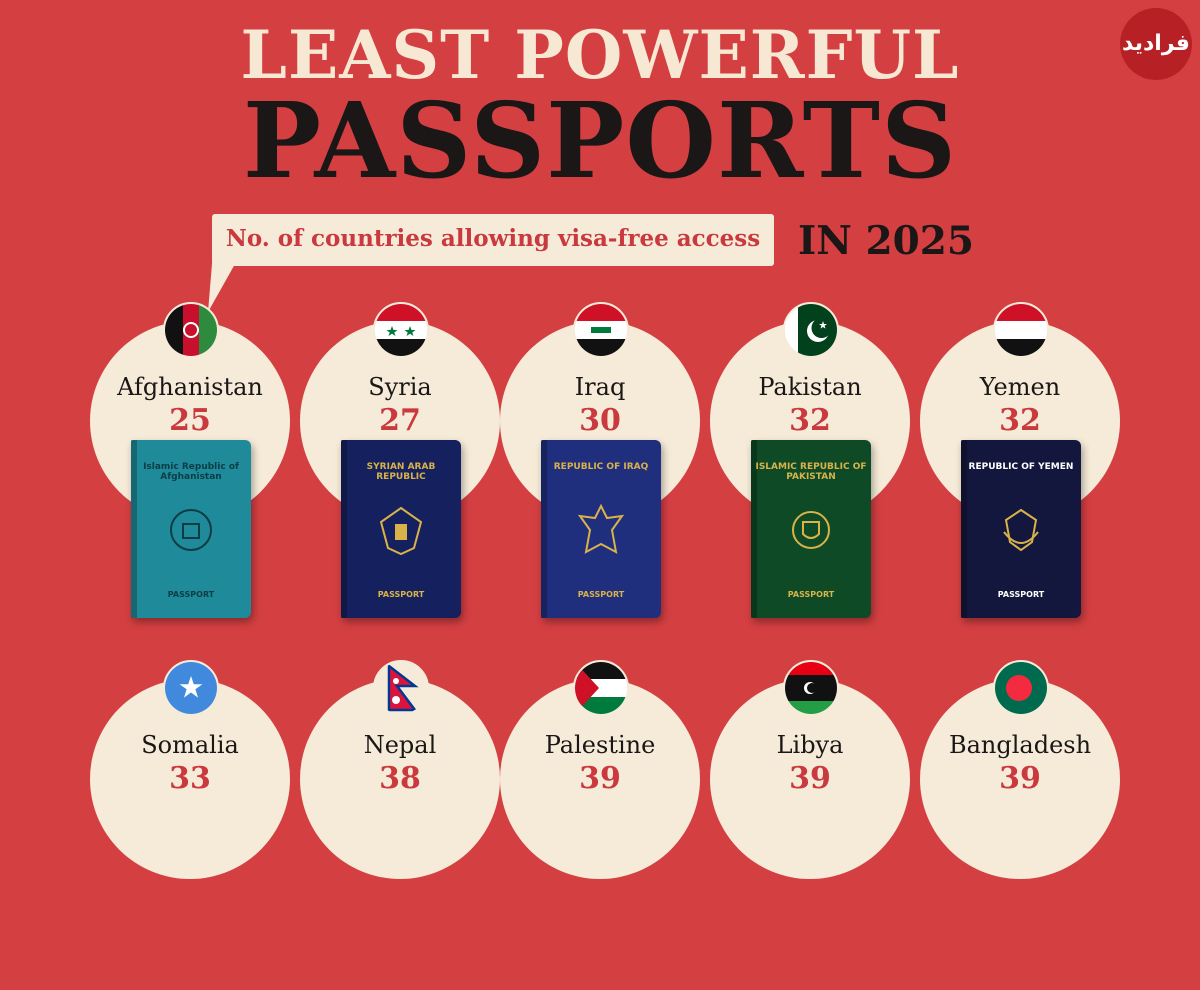 Image resolution: width=1200 pixels, height=990 pixels. I want to click on bangladesh-flag-icon, so click(1021, 688).